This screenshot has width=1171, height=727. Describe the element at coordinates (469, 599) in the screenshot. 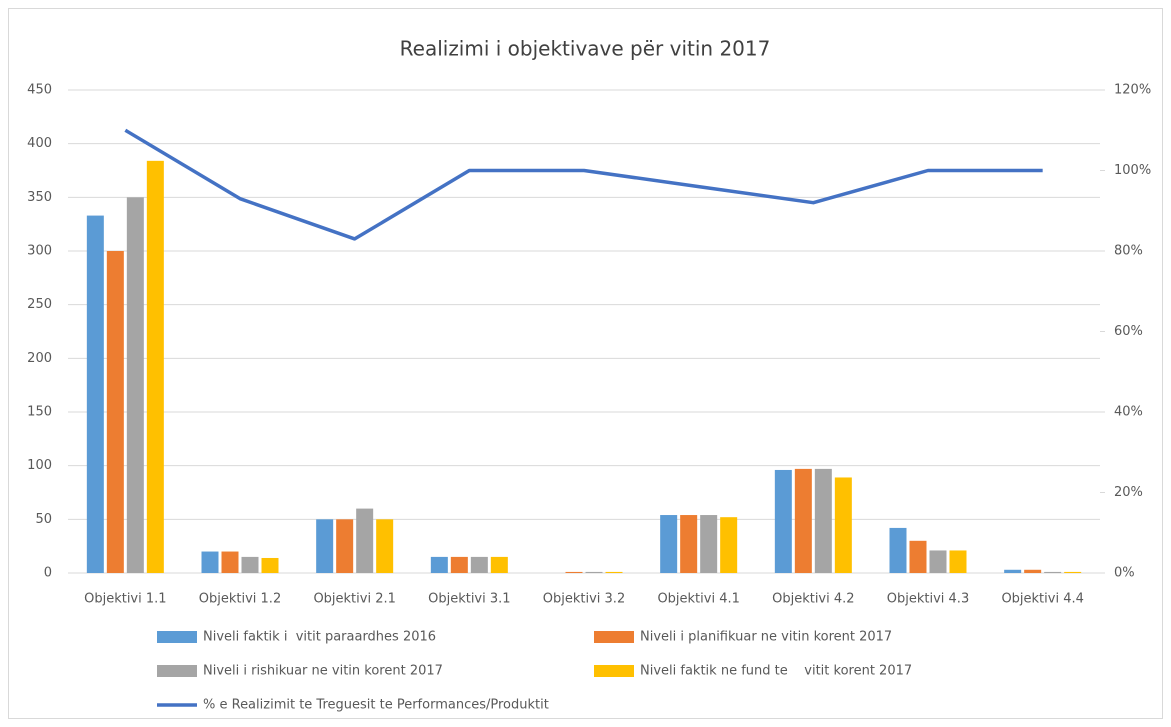

I see `x-tick-label: Objektivi 3.1` at that location.